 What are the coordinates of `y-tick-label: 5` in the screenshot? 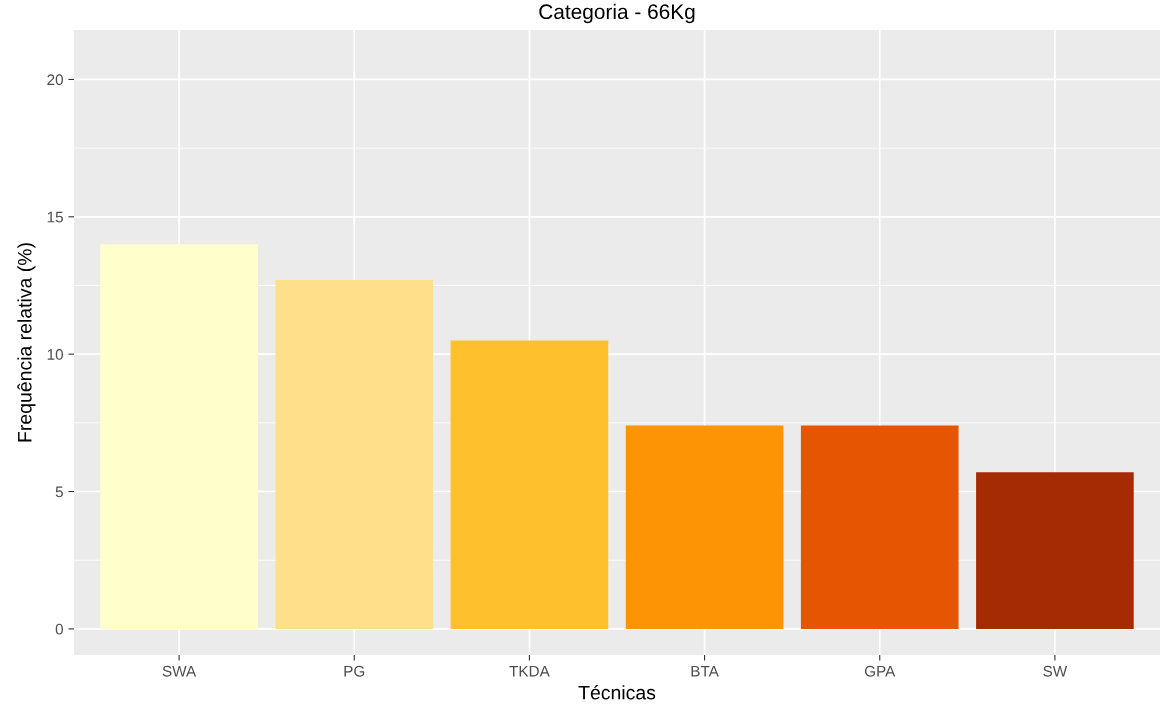 It's located at (59, 492).